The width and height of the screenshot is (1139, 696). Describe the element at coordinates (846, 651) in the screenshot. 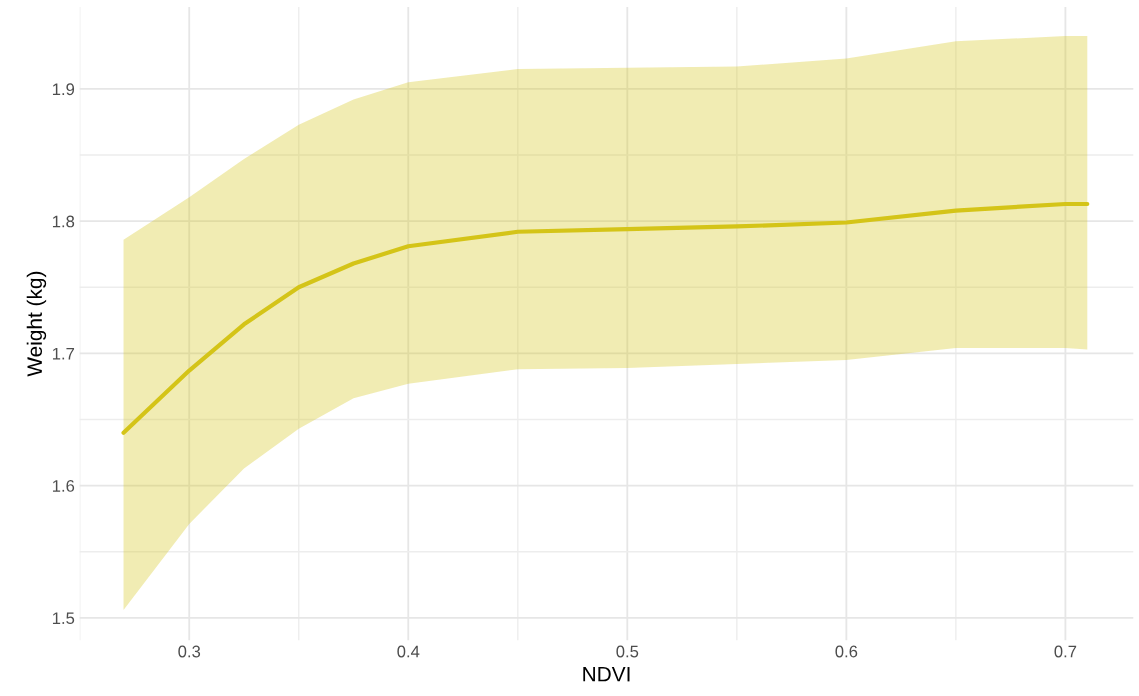

I see `x-tick-label: 0.6` at that location.